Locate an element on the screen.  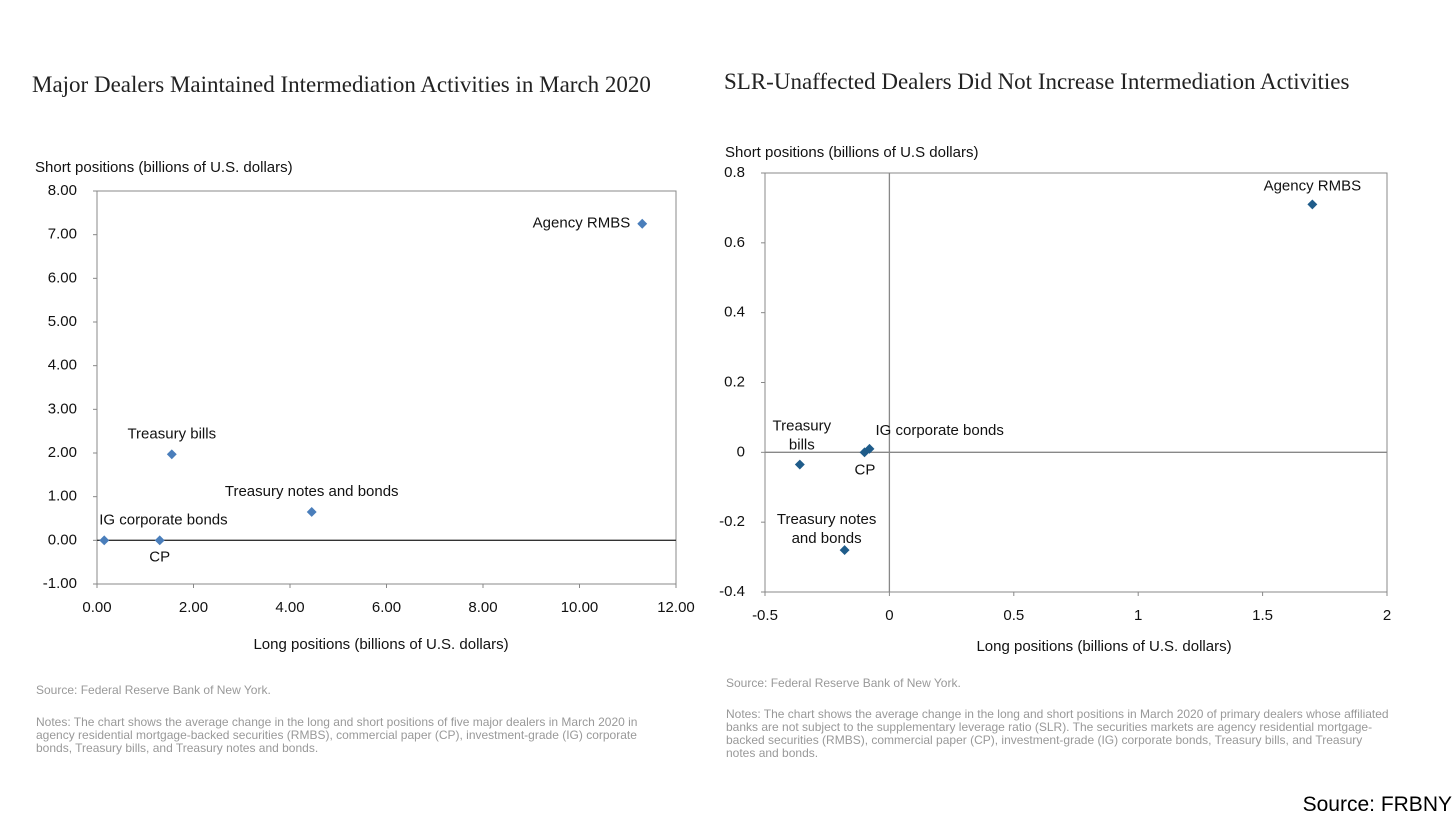
x-tick-label: 12.00 is located at coordinates (676, 607).